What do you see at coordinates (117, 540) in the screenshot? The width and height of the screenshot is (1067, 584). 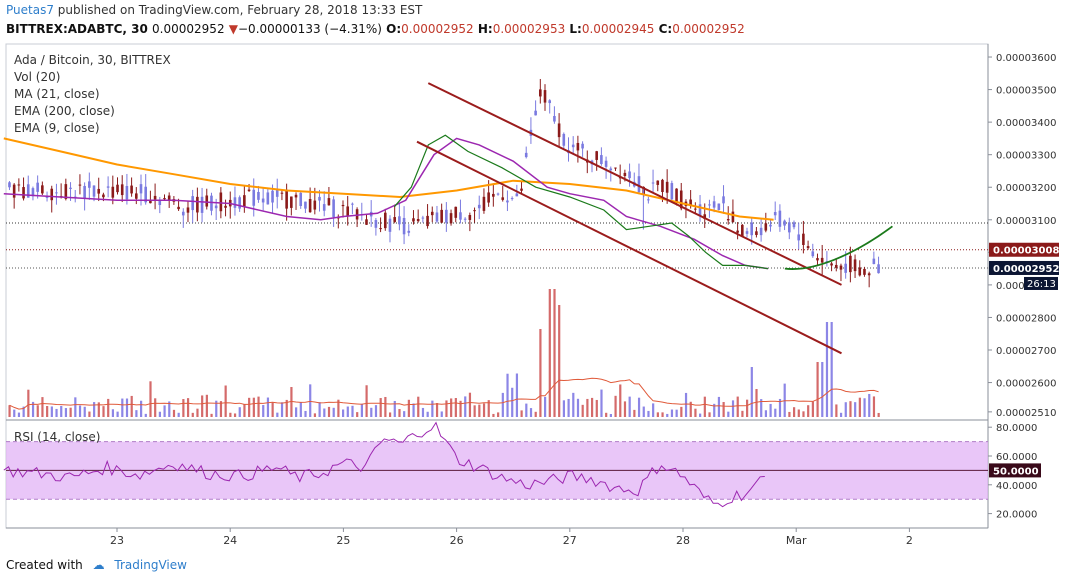 I see `time-tick-label: 23` at bounding box center [117, 540].